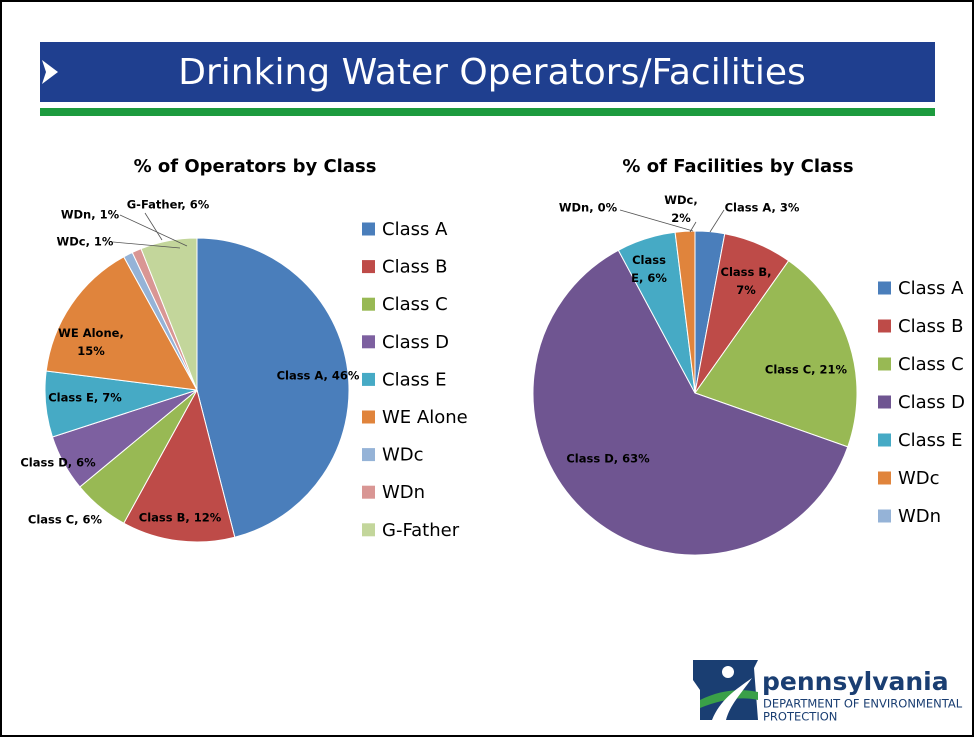 The width and height of the screenshot is (974, 737). What do you see at coordinates (806, 370) in the screenshot?
I see `data-label: Class C, 21%` at bounding box center [806, 370].